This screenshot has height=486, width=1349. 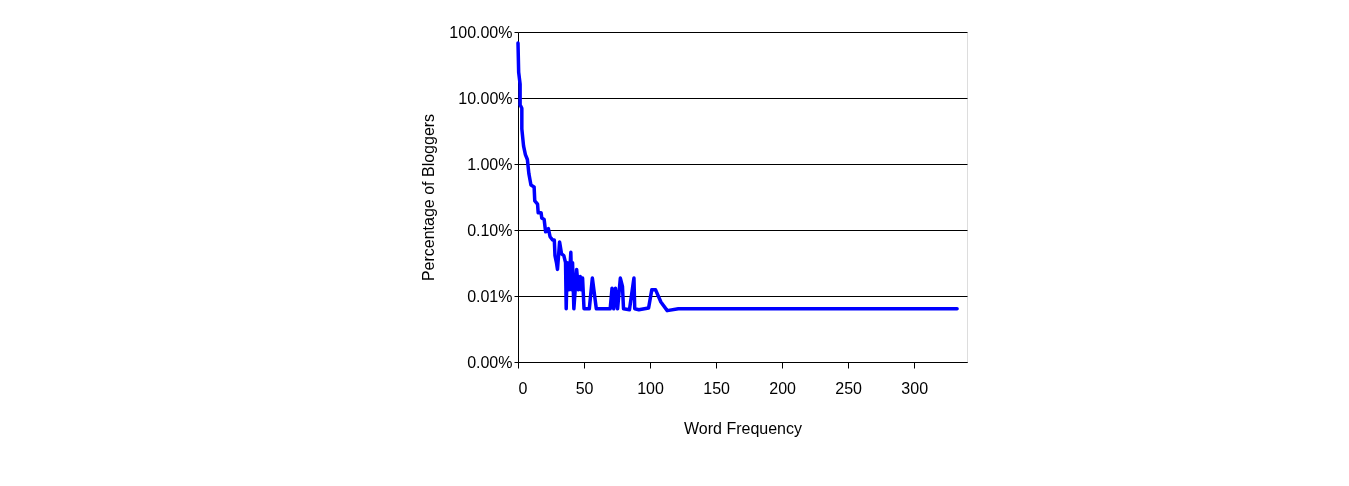 What do you see at coordinates (490, 362) in the screenshot?
I see `y-tick-label: 0.00%` at bounding box center [490, 362].